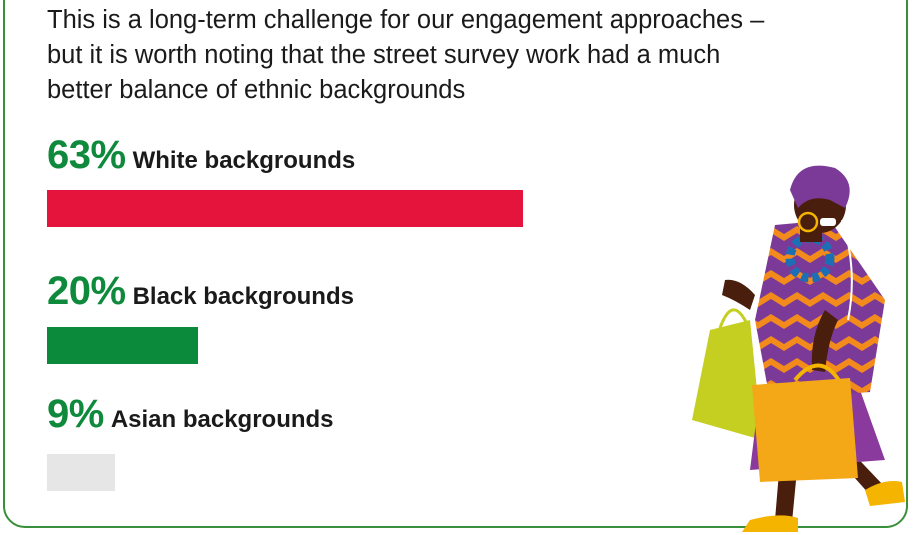  I want to click on stat-black: 20% Black backgrounds, so click(200, 291).